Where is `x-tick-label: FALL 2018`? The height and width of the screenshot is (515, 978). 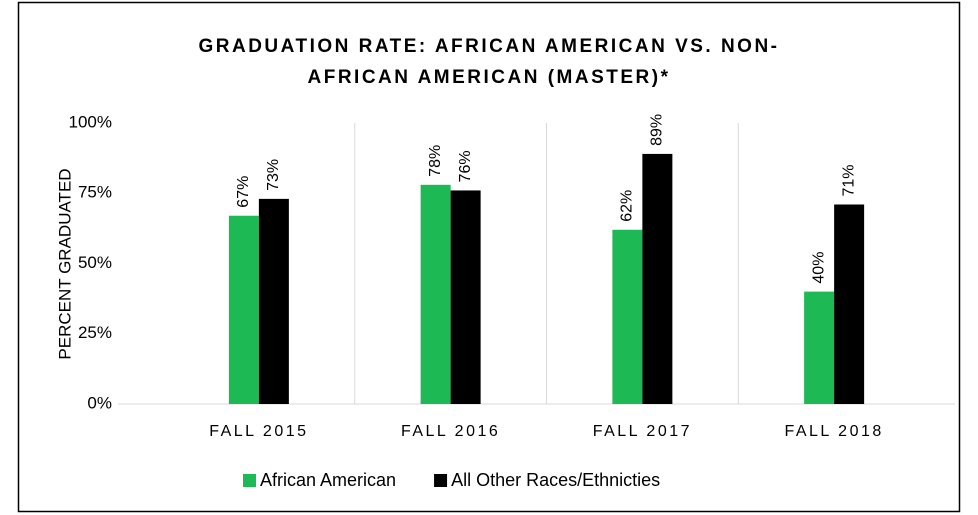 x-tick-label: FALL 2018 is located at coordinates (833, 431).